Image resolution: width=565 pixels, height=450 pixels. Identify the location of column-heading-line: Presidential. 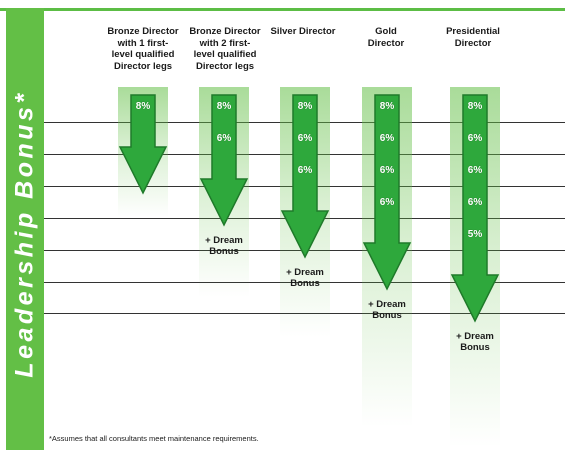
(473, 31).